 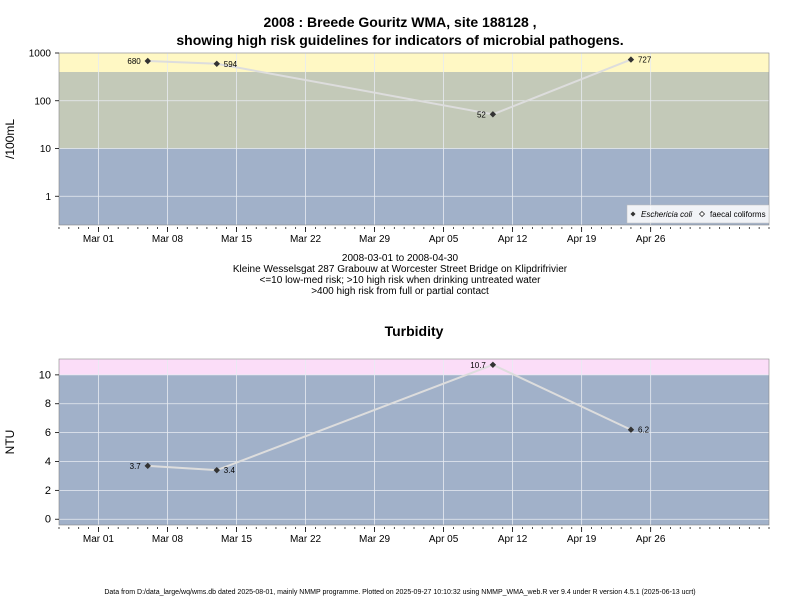 I want to click on y-tick-label: 1, so click(x=48, y=197).